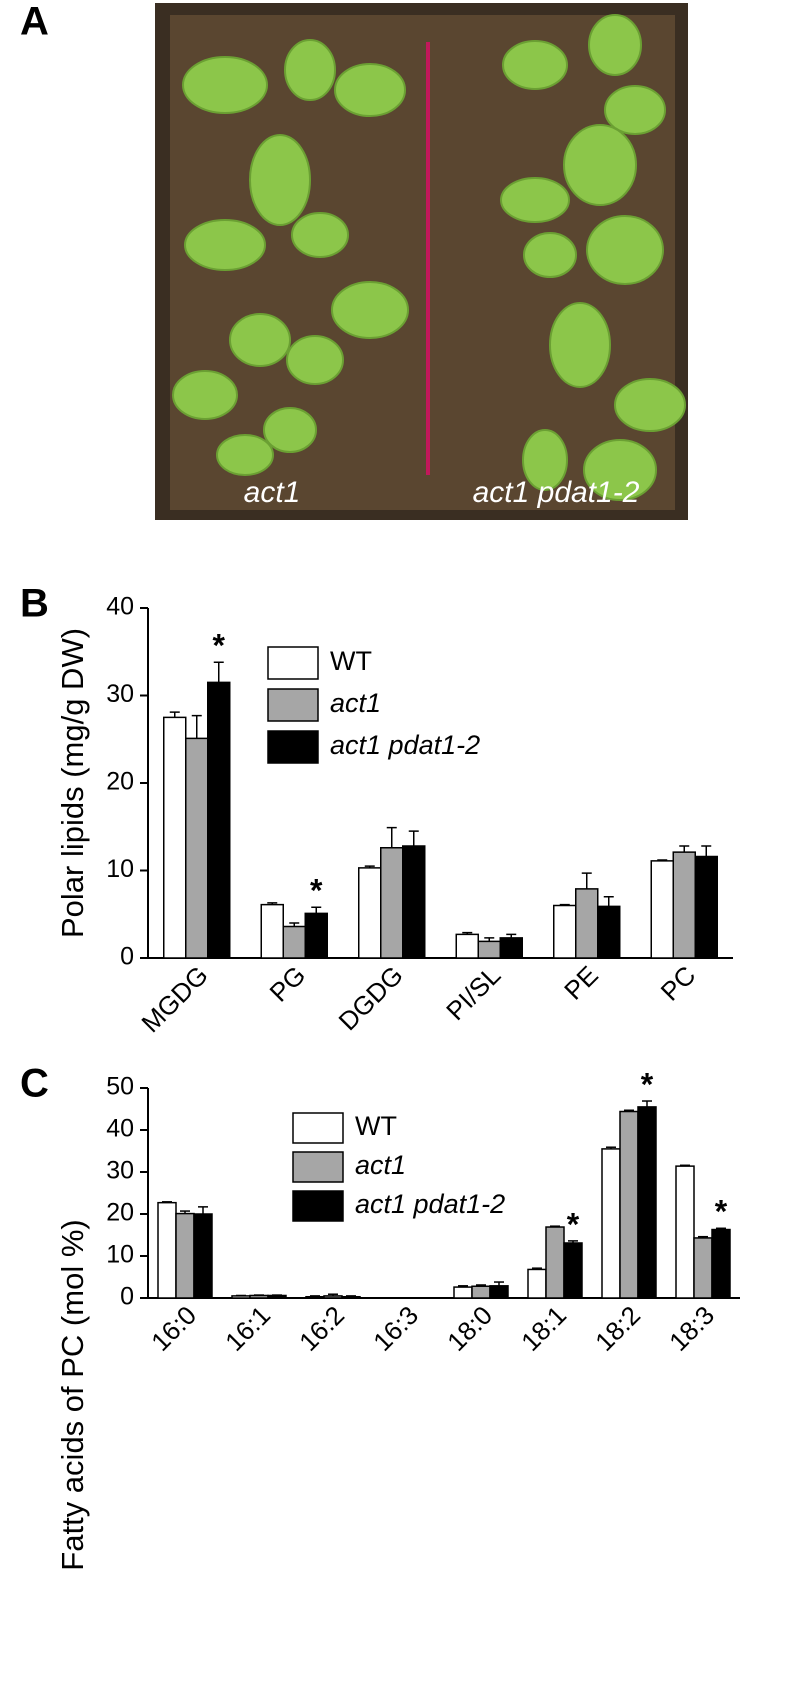 This screenshot has width=798, height=1695. I want to click on y-axis-label: Fatty acids of PC (mol %), so click(72, 1394).